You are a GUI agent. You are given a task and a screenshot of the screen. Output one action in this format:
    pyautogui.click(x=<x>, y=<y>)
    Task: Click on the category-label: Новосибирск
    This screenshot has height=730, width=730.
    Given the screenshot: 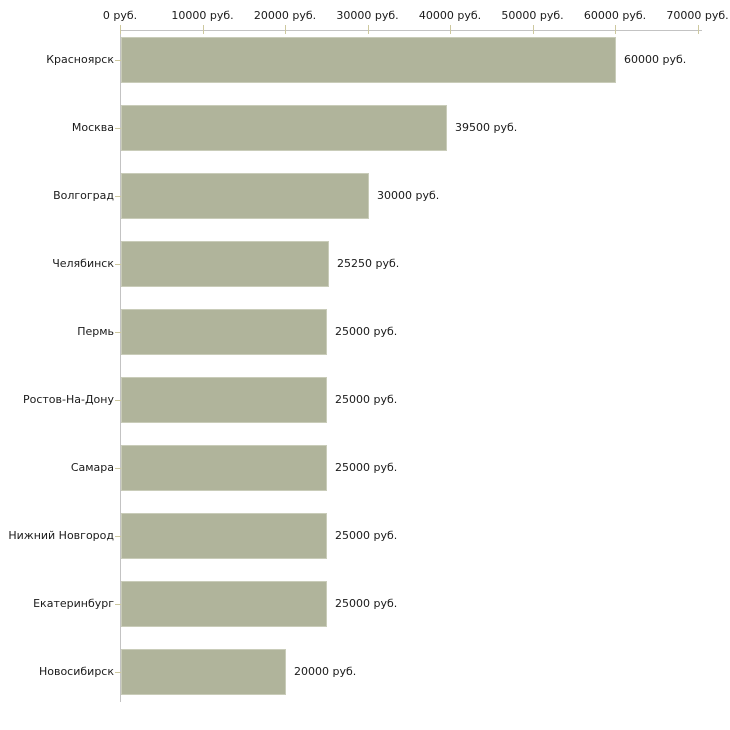 What is the action you would take?
    pyautogui.click(x=76, y=671)
    